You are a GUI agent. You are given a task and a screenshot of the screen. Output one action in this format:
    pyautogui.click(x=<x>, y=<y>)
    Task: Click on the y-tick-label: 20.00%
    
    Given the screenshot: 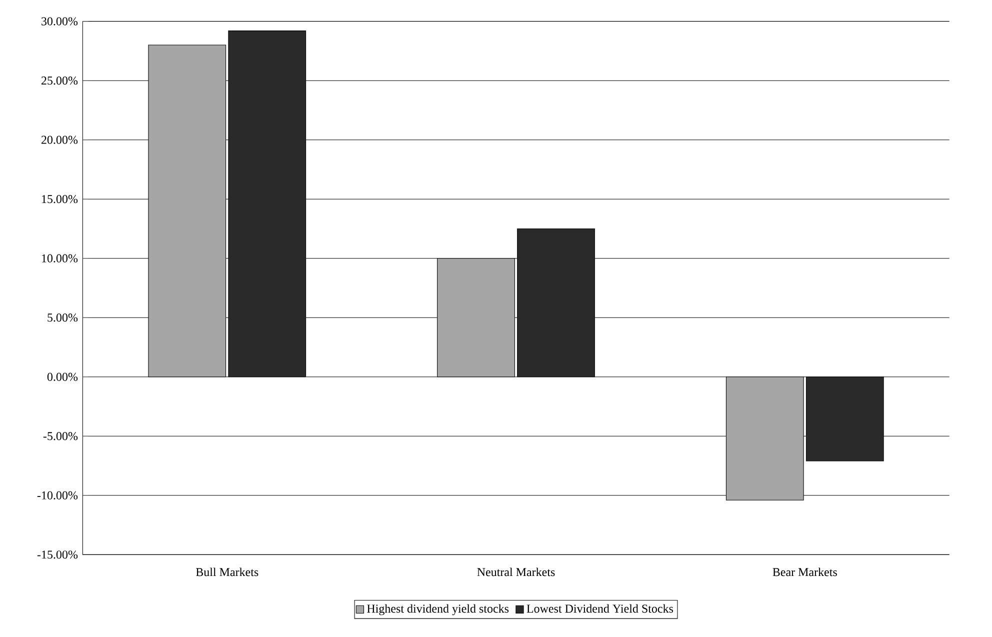 What is the action you would take?
    pyautogui.click(x=59, y=140)
    